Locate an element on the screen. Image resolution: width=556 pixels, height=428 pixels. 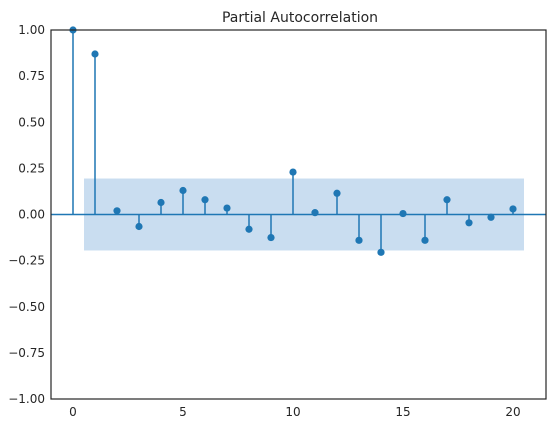
y-tick-label: 1.00 is located at coordinates (31, 30).